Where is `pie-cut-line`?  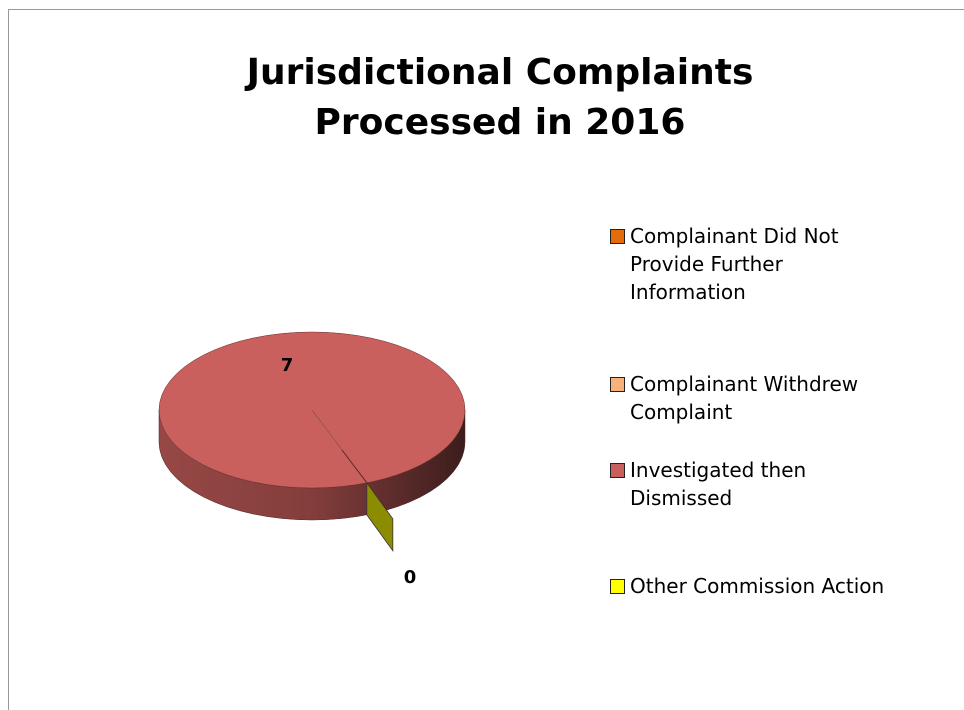 pie-cut-line is located at coordinates (354, 466).